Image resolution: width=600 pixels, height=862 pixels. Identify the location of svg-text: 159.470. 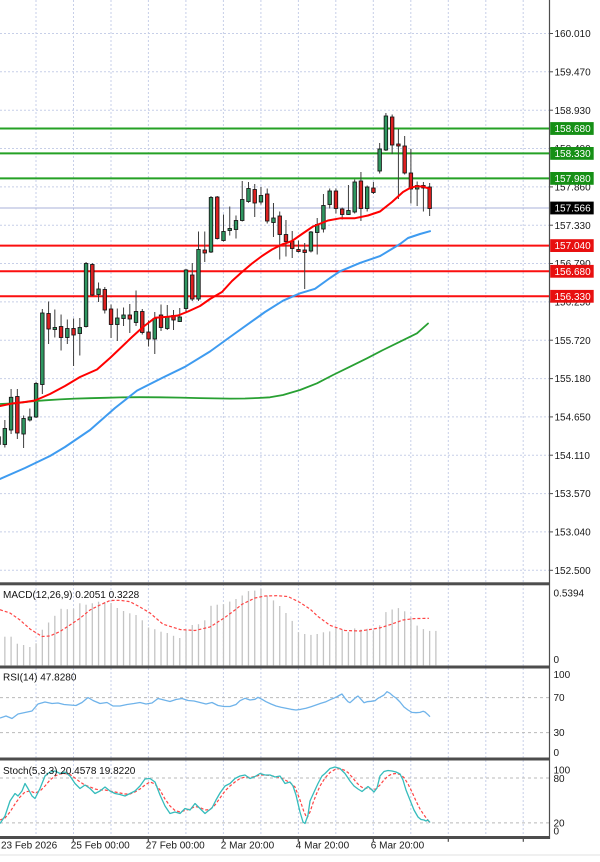
(573, 72).